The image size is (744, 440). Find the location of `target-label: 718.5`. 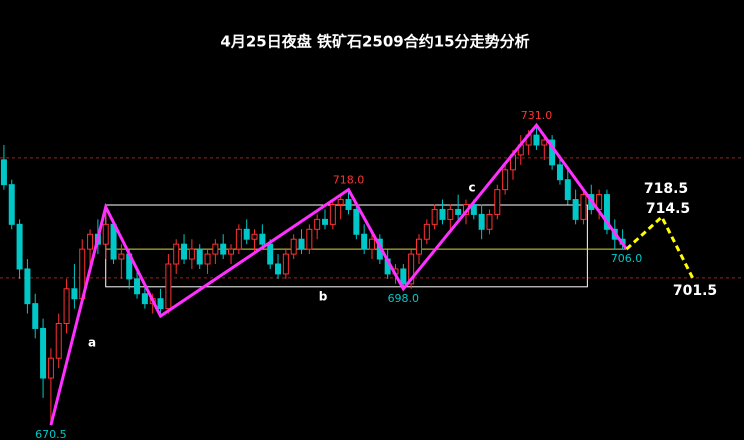

target-label: 718.5 is located at coordinates (666, 189).